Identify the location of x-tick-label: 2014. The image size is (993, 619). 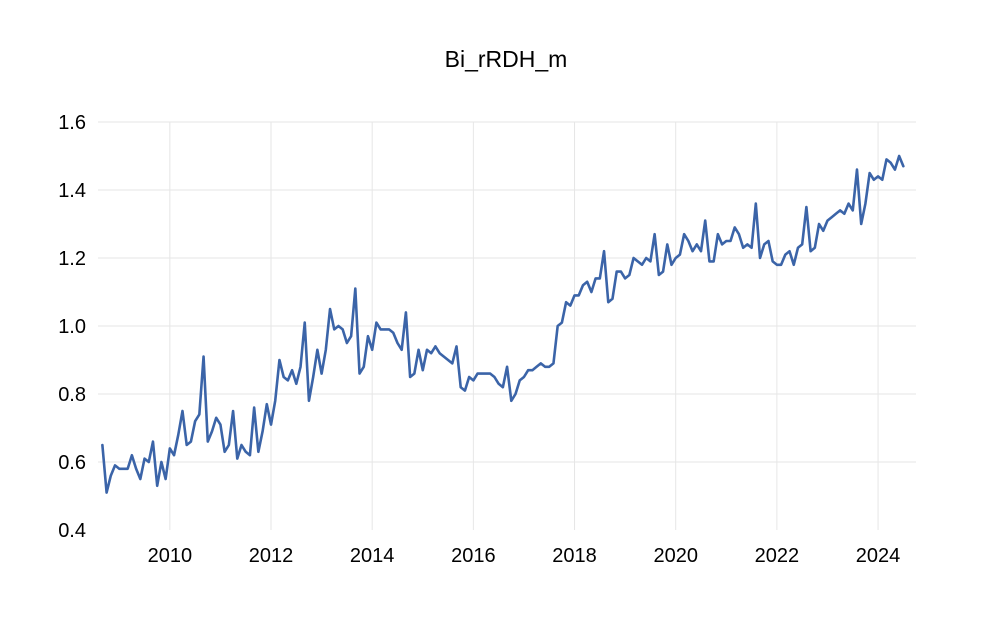
(372, 556).